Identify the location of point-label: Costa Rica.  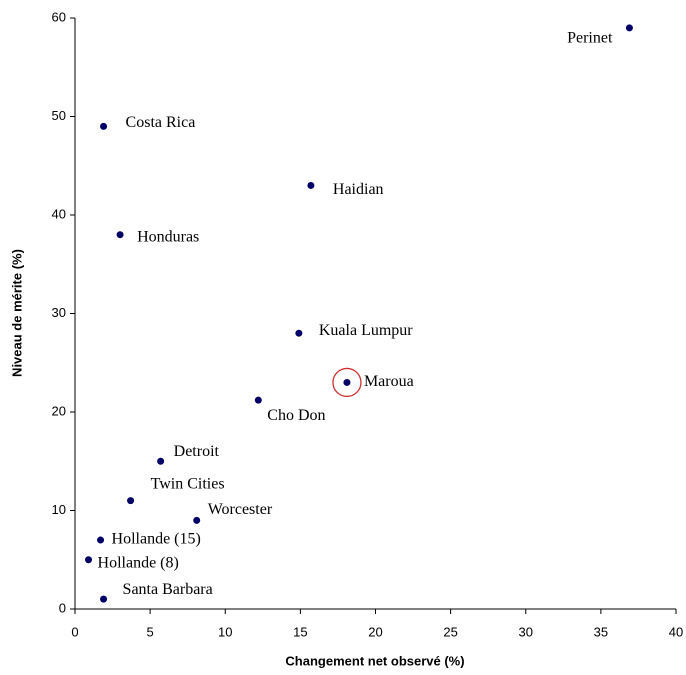
(161, 122).